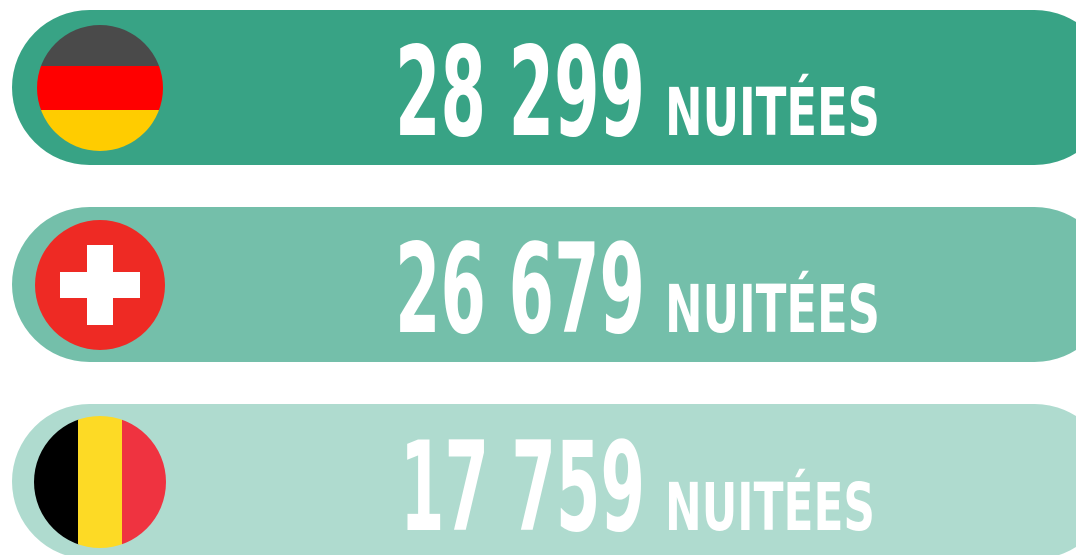 The image size is (1076, 555). Describe the element at coordinates (522, 485) in the screenshot. I see `value: 17 759` at that location.